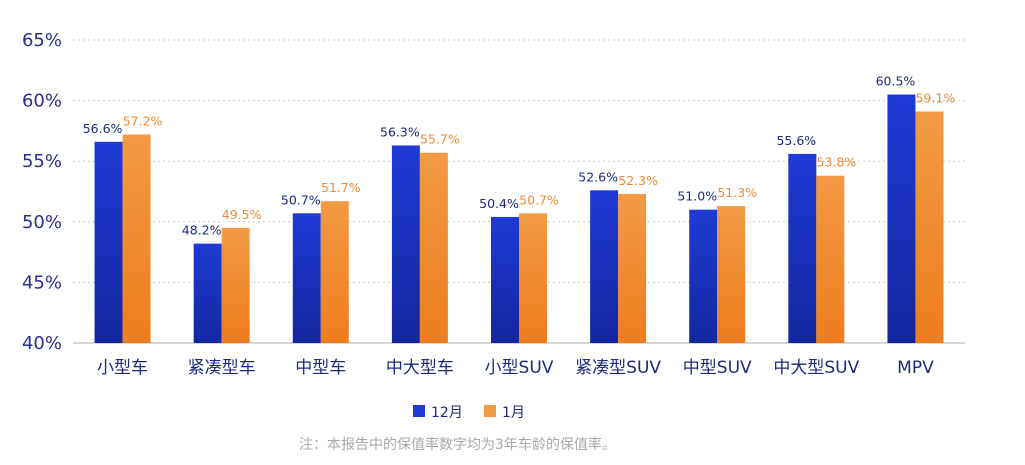  I want to click on x-tick-label: 小型车, so click(122, 368).